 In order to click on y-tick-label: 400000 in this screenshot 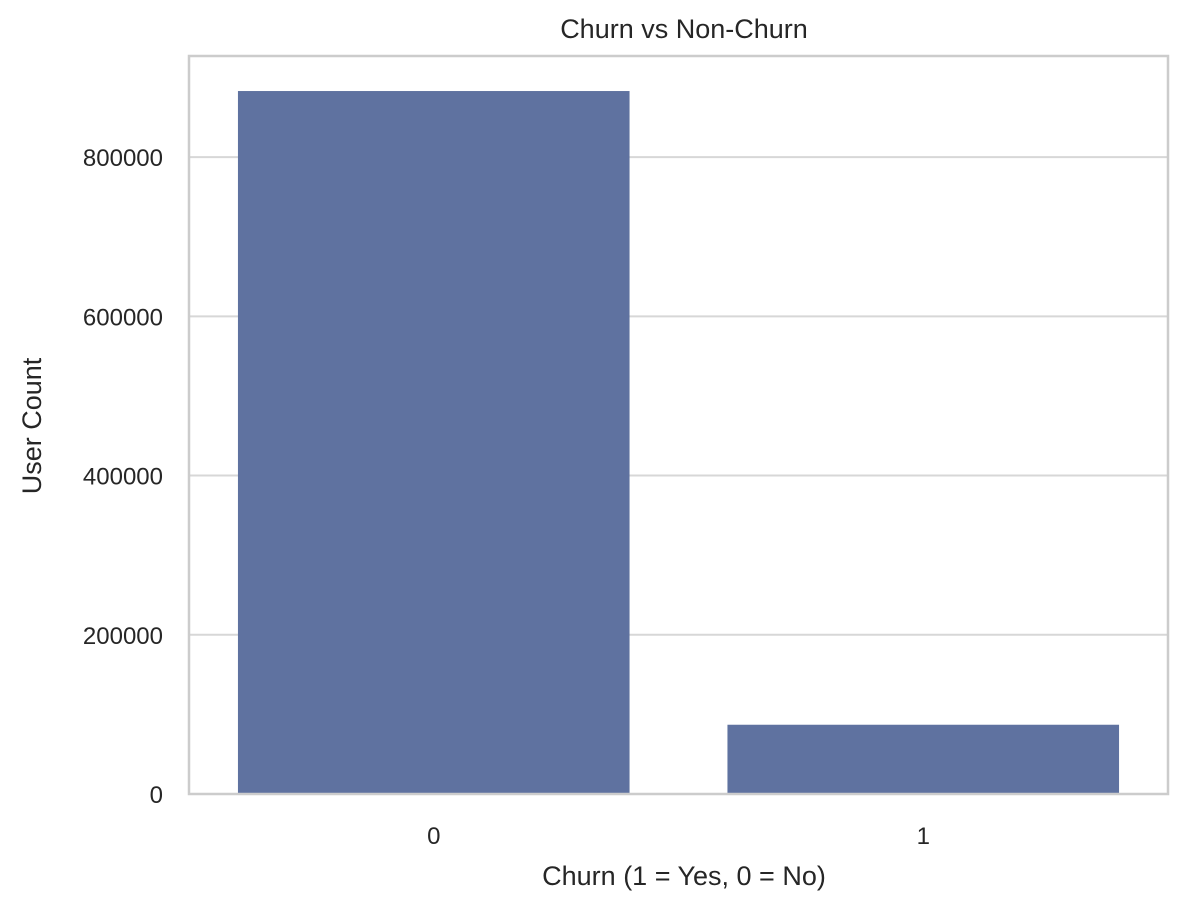, I will do `click(123, 477)`.